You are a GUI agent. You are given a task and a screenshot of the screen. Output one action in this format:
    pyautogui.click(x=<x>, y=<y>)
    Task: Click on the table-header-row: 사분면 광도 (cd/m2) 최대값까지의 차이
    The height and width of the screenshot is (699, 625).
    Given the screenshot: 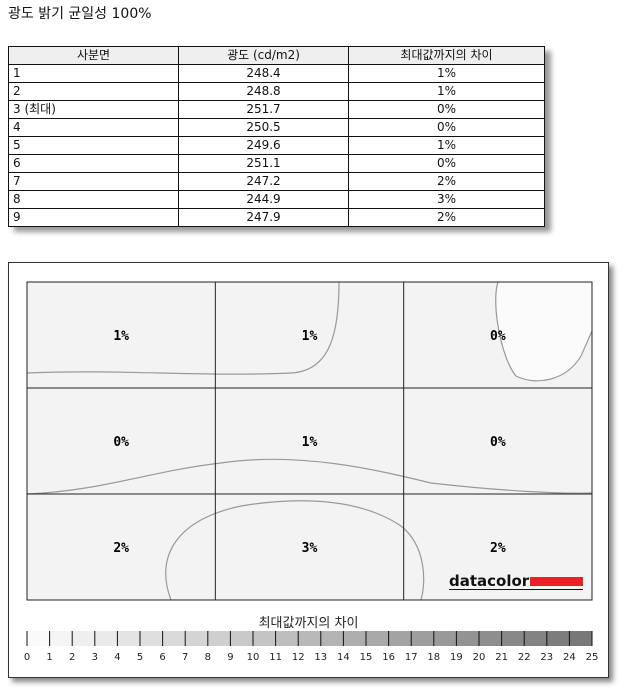 What is the action you would take?
    pyautogui.click(x=276, y=55)
    